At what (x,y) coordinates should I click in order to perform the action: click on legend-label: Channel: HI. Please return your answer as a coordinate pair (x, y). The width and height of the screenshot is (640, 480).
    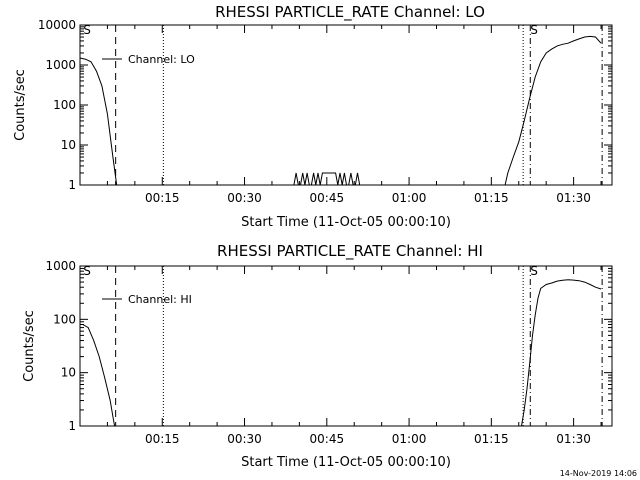
    Looking at the image, I should click on (160, 299).